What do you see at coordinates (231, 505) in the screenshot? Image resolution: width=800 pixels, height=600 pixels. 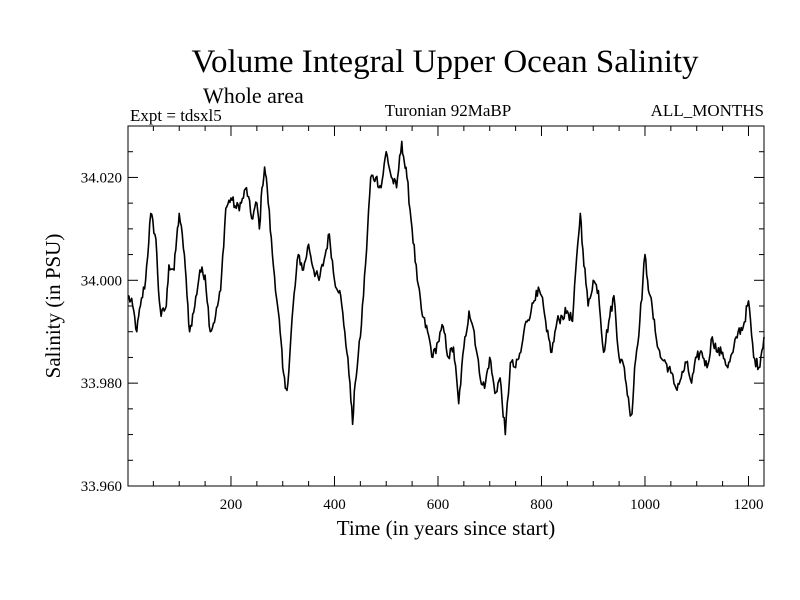 I see `x-tick-label: 200` at bounding box center [231, 505].